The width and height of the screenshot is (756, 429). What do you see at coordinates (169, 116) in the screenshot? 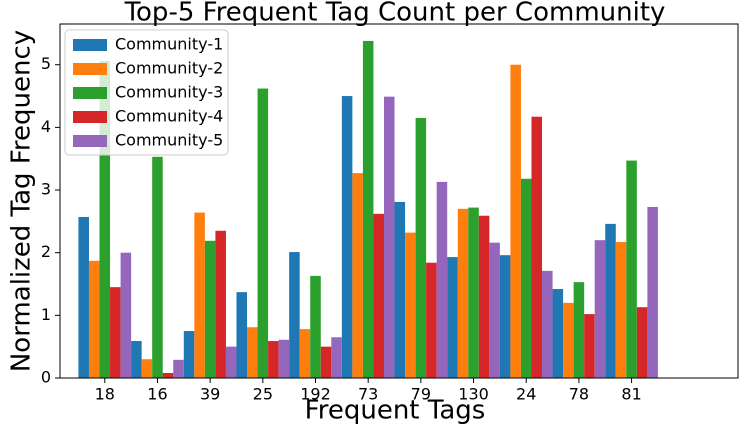
I see `legend-label: Community-4` at bounding box center [169, 116].